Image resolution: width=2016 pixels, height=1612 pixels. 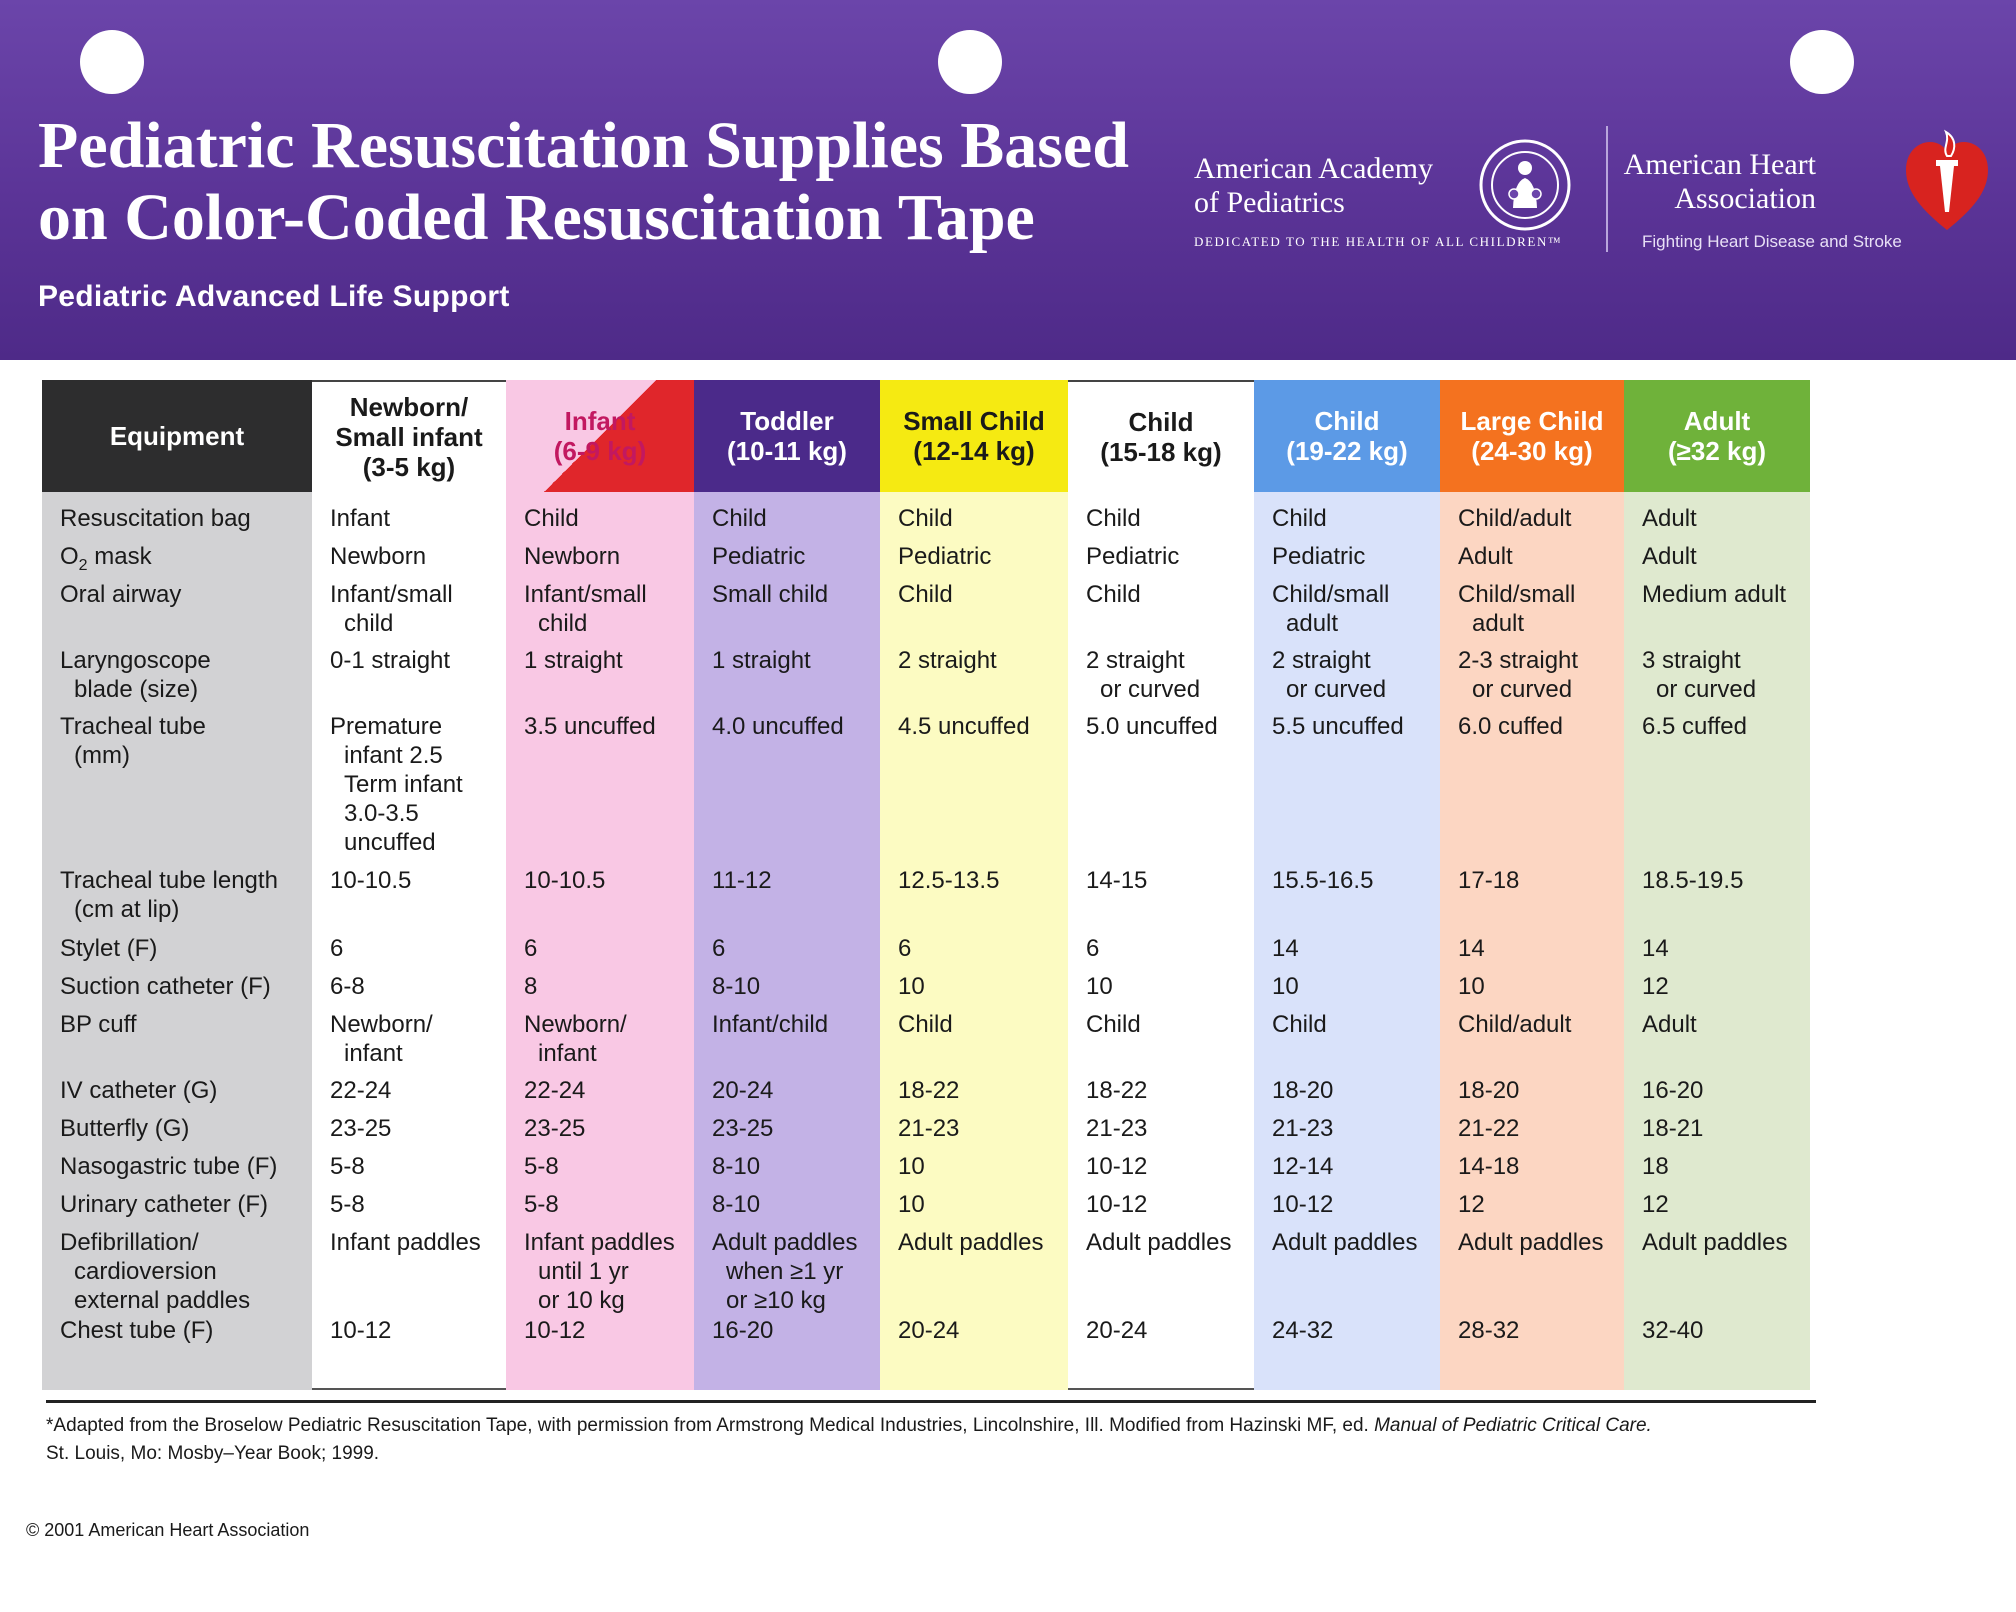 What do you see at coordinates (1539, 1242) in the screenshot?
I see `table-cell: Adult paddles` at bounding box center [1539, 1242].